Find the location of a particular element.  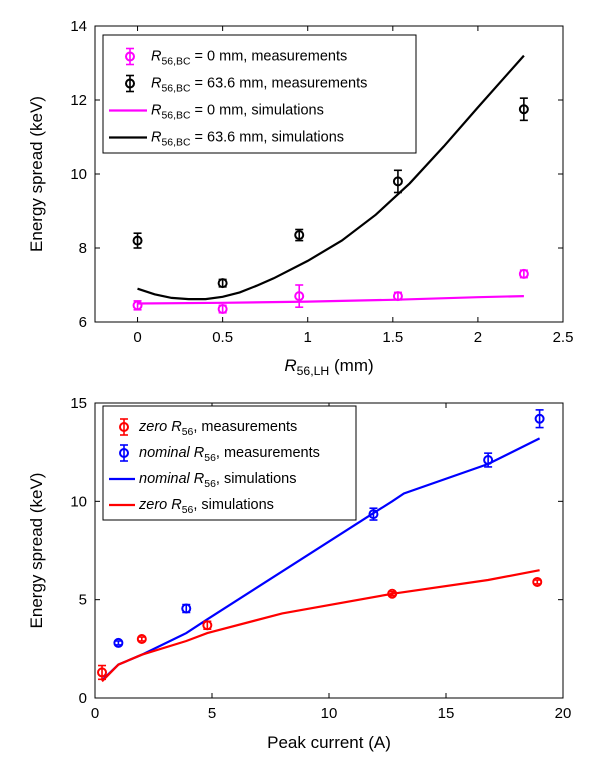

legend-label: R56,BC = 63.6 mm, measurements is located at coordinates (259, 85).